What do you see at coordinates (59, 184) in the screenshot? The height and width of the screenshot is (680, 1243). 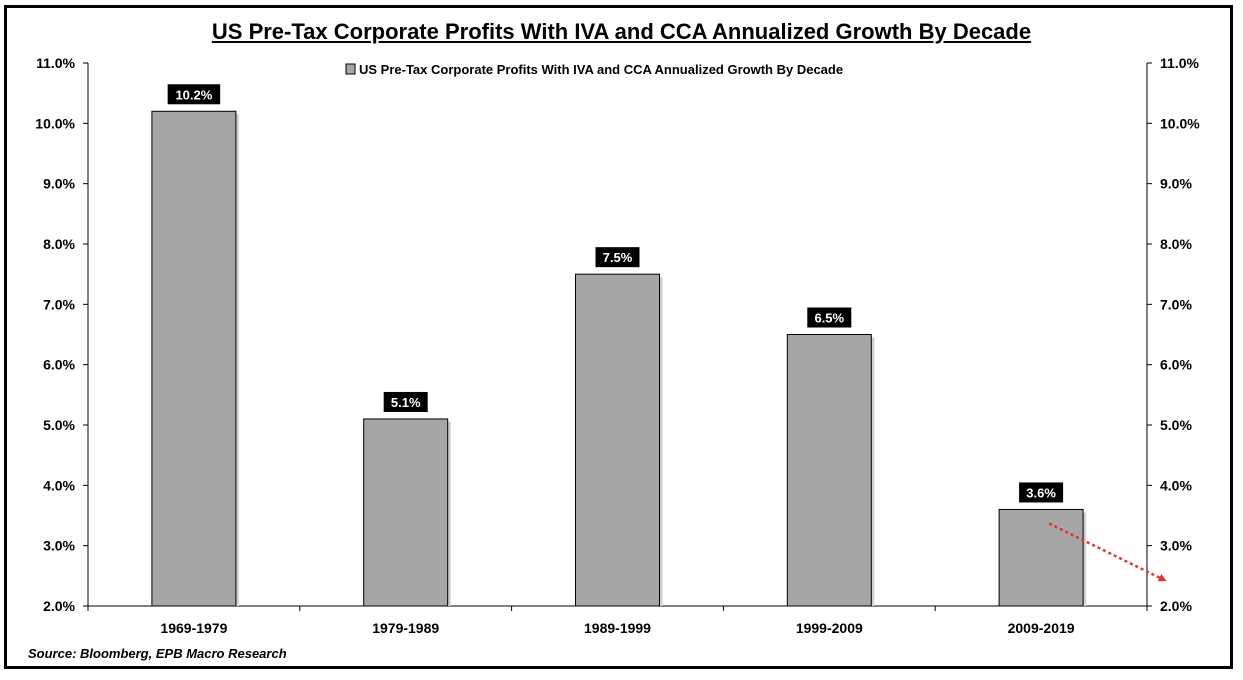 I see `y-tick-label-left: 9.0%` at bounding box center [59, 184].